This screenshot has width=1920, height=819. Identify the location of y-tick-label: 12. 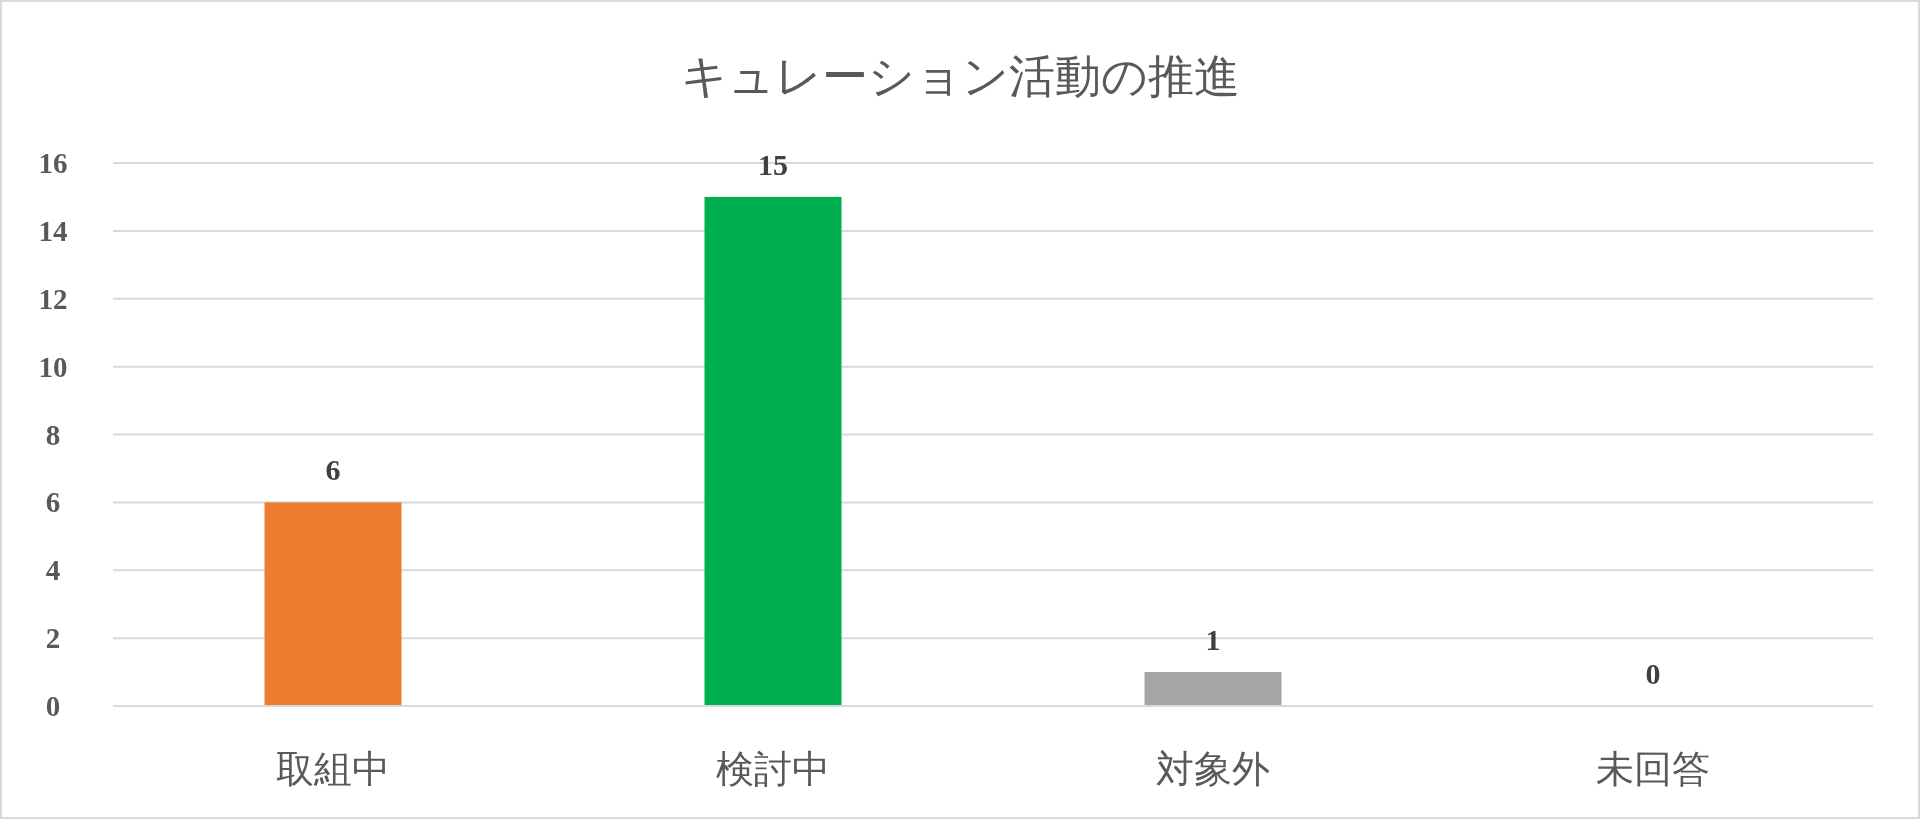
(53, 298).